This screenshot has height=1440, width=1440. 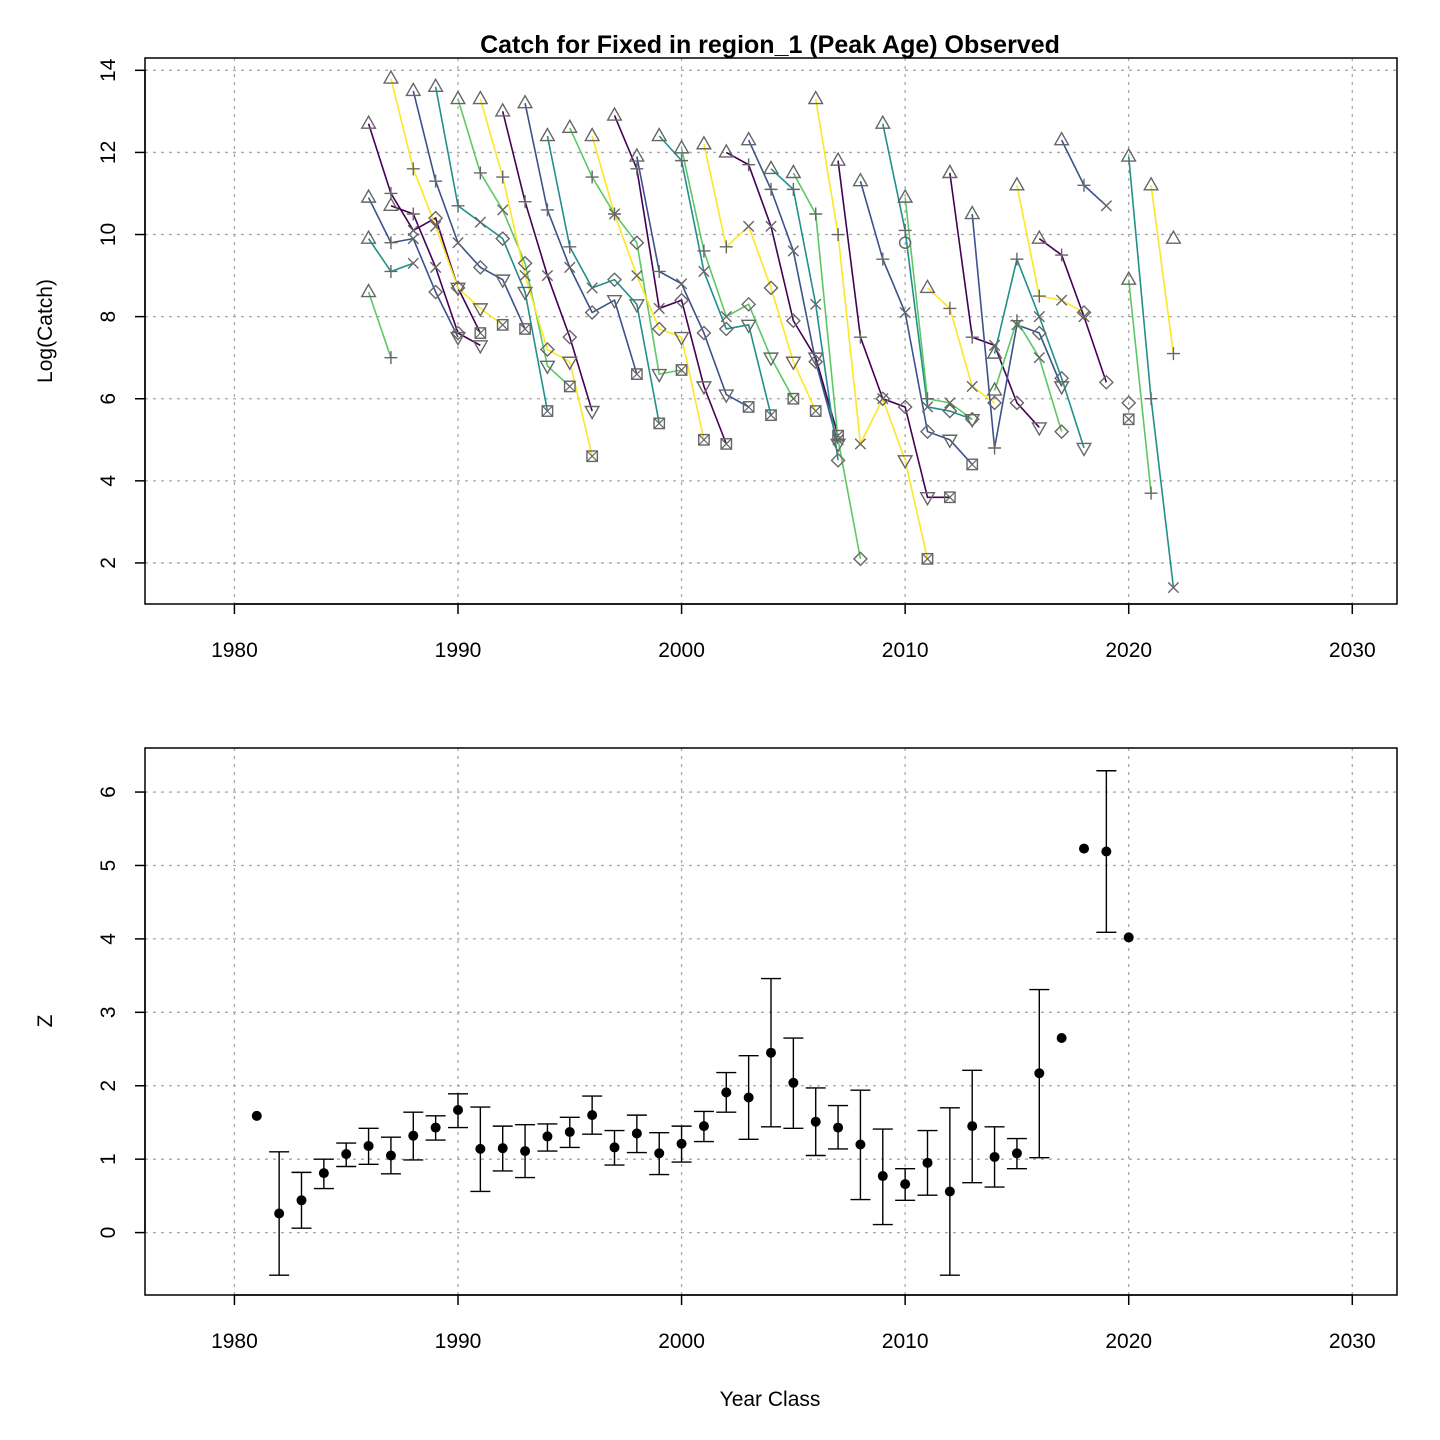 I want to click on bottom-x-tick-label: 2030, so click(x=1352, y=1341).